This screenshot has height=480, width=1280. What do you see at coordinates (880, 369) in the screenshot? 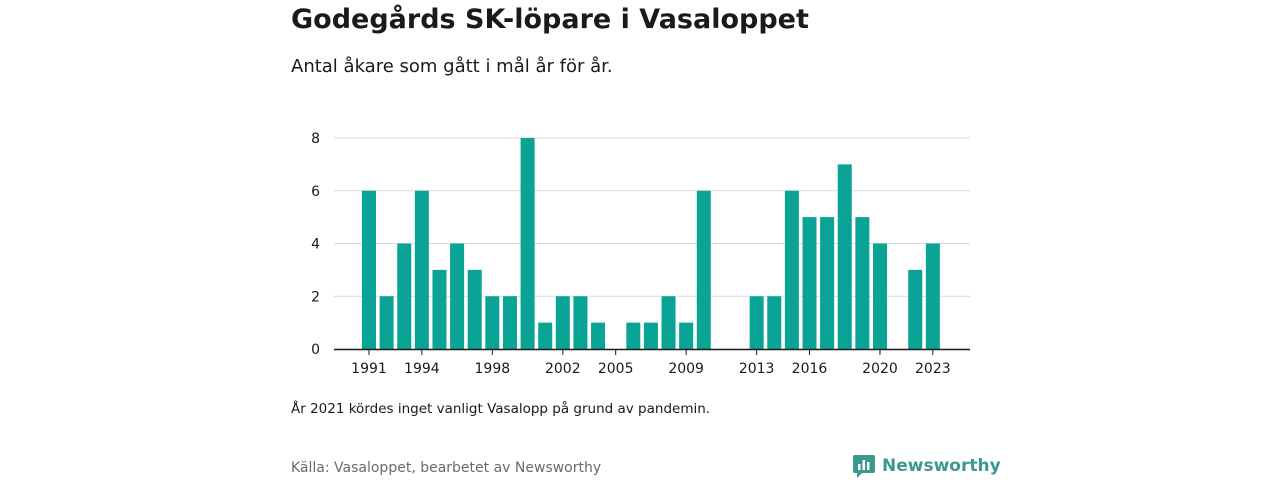
I see `x-tick-label: 2020` at bounding box center [880, 369].